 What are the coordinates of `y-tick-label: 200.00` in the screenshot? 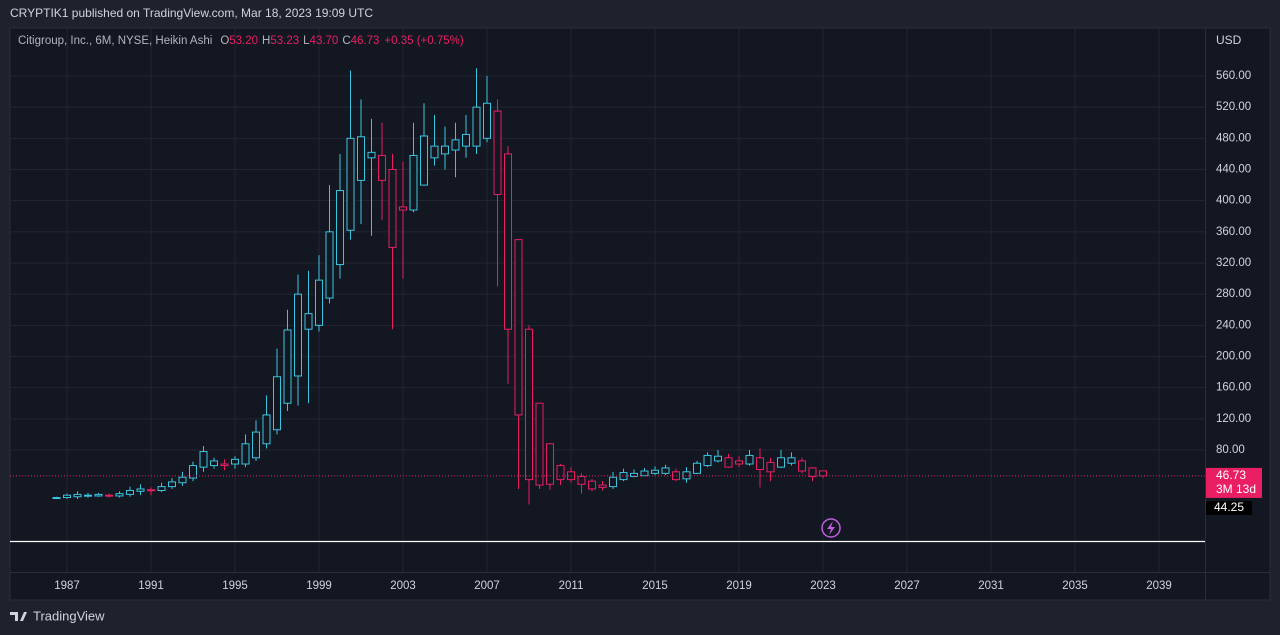 It's located at (1233, 357).